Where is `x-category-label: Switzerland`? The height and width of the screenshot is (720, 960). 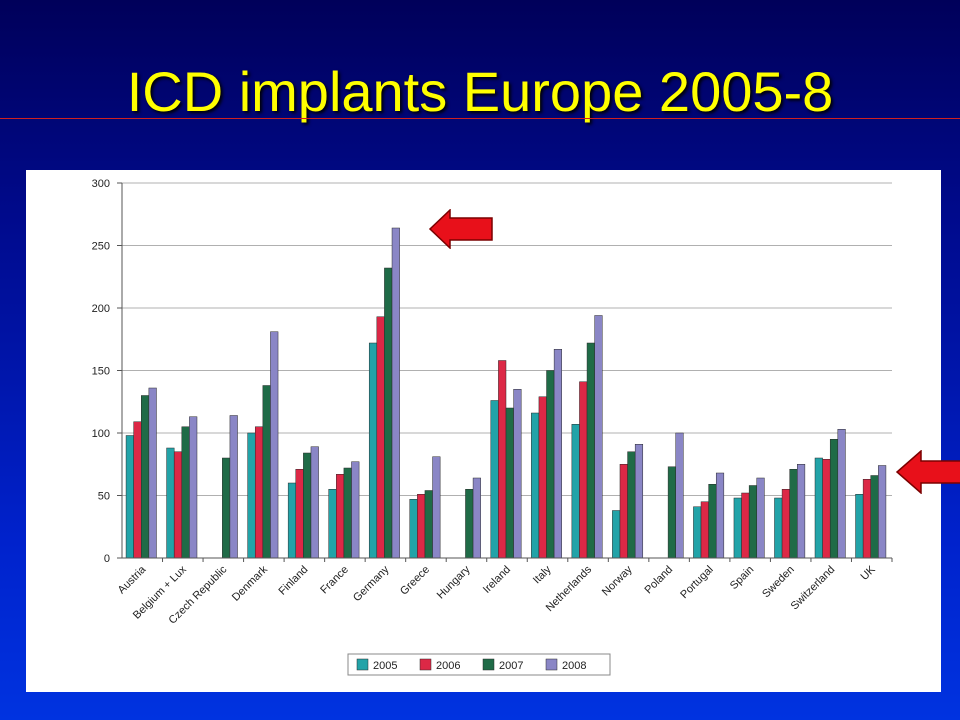
x-category-label: Switzerland is located at coordinates (813, 588).